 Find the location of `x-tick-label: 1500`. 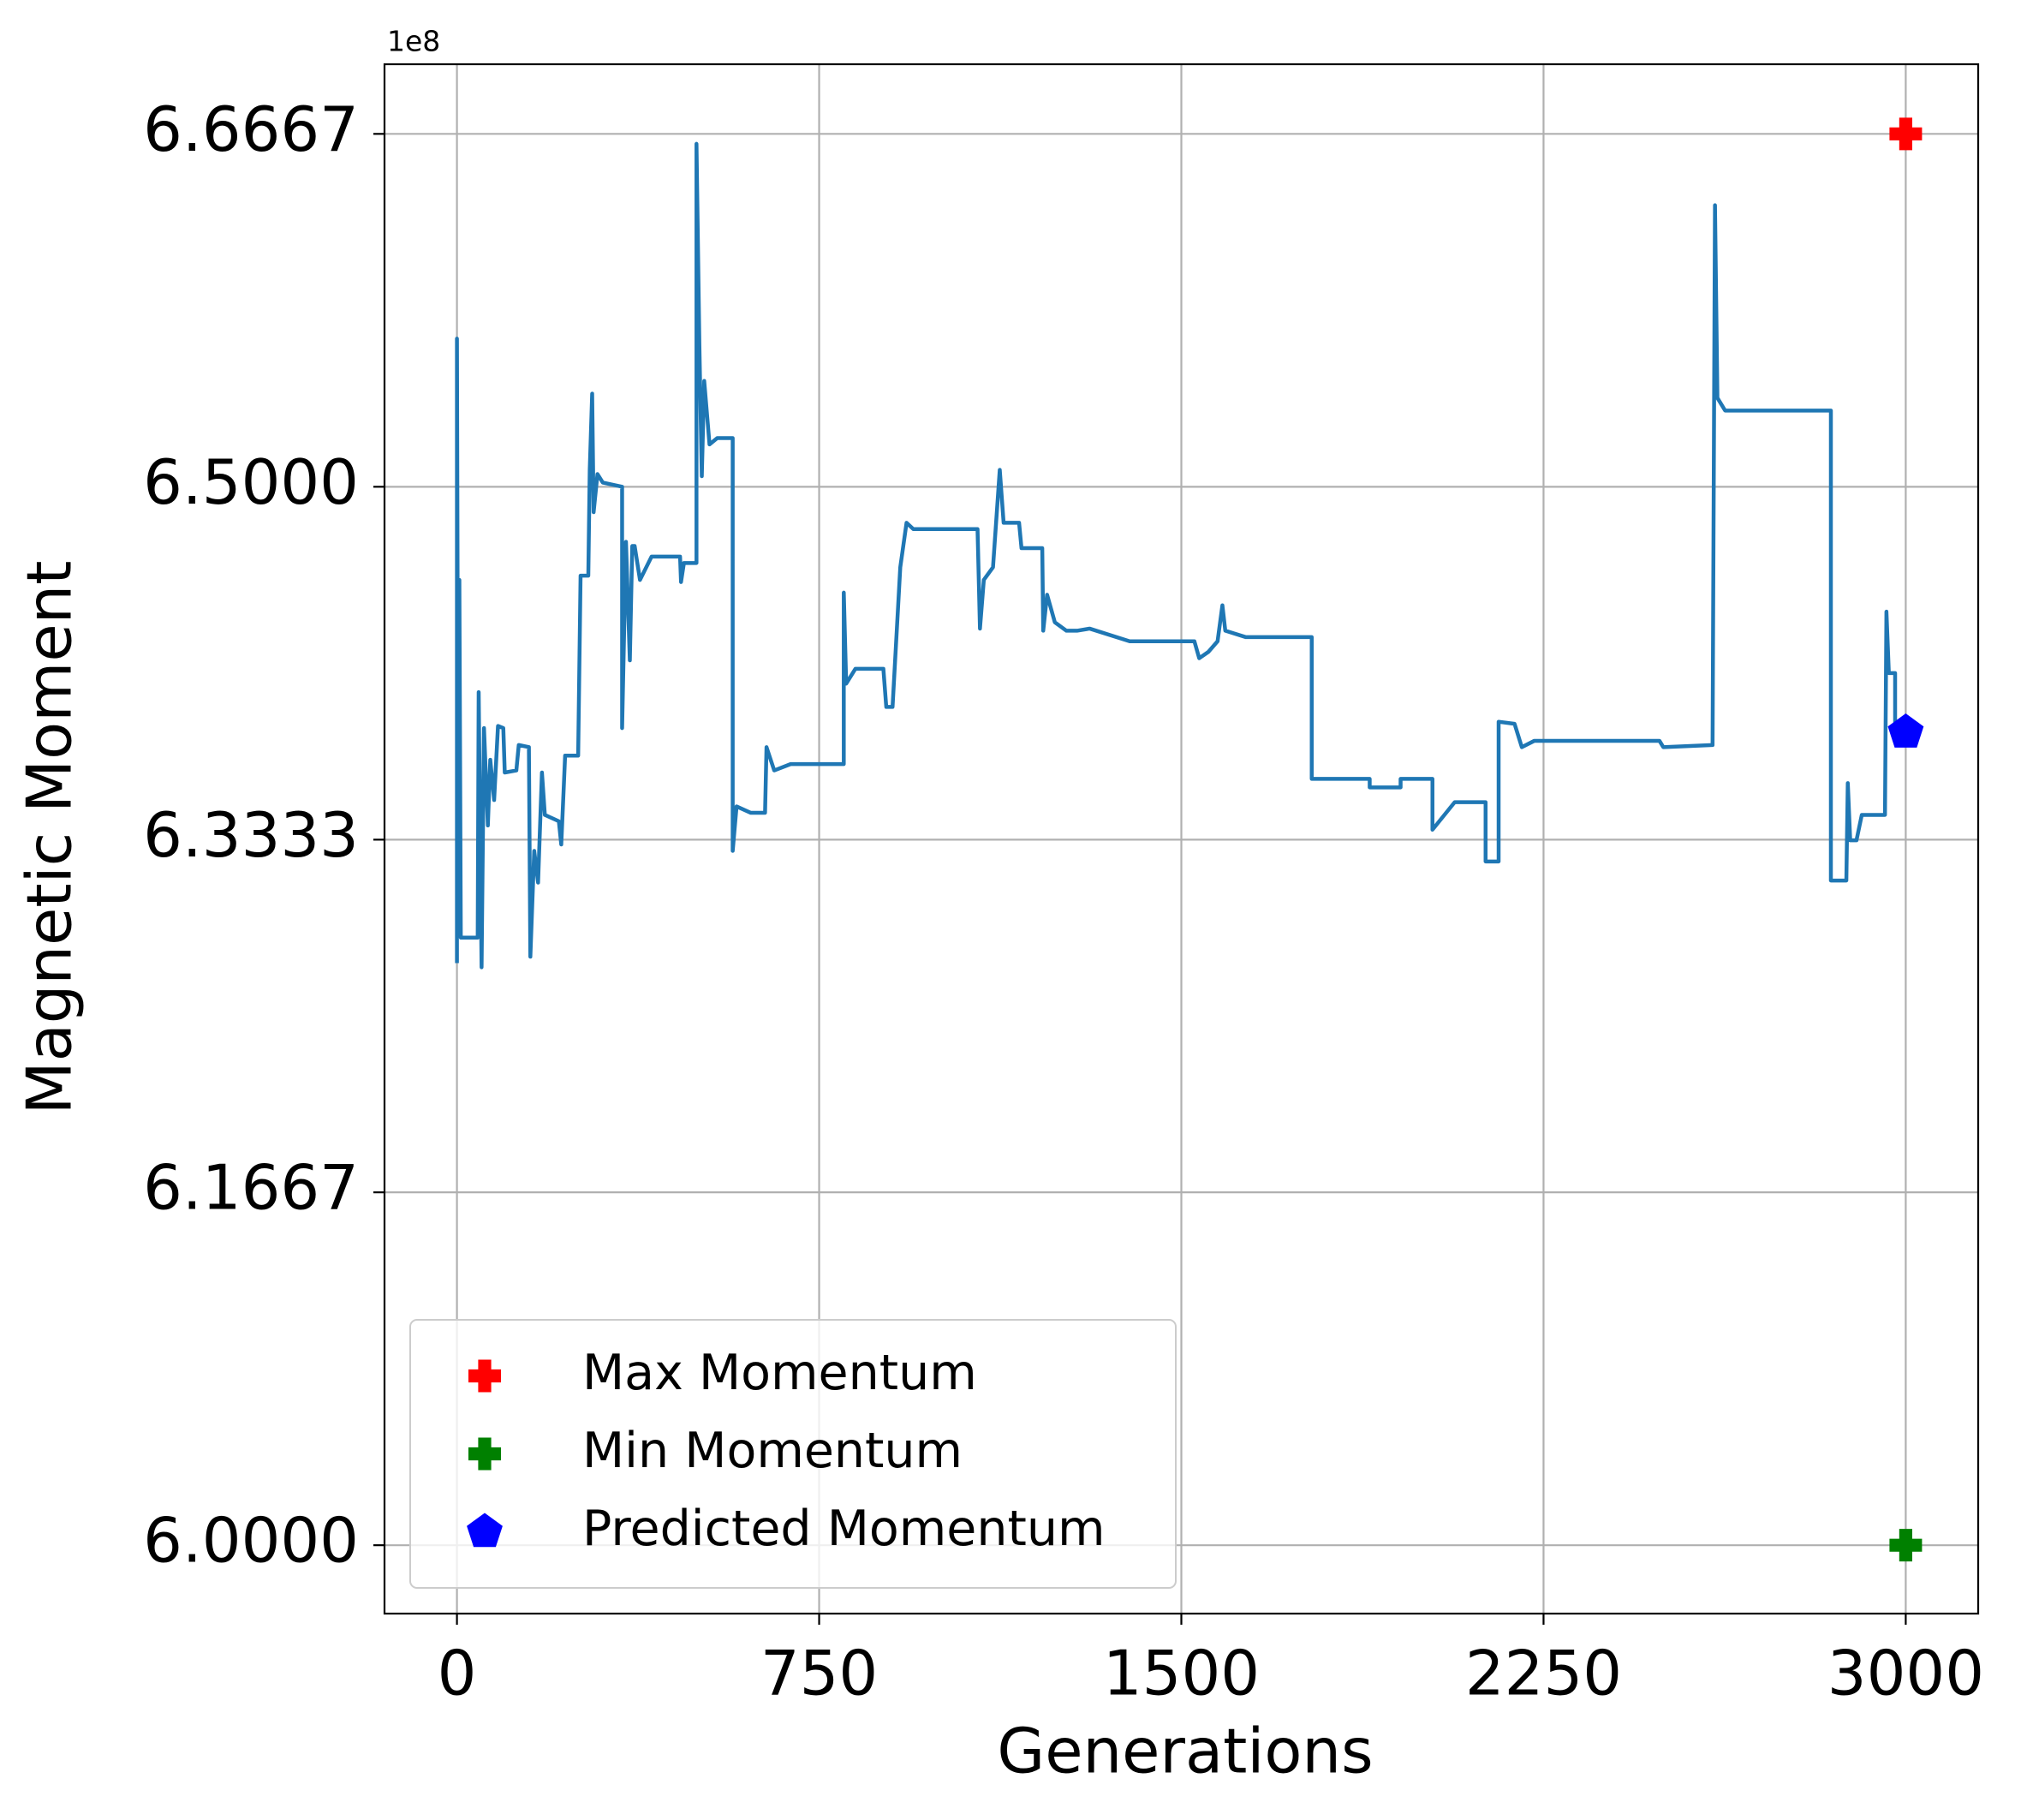

x-tick-label: 1500 is located at coordinates (1181, 1674).